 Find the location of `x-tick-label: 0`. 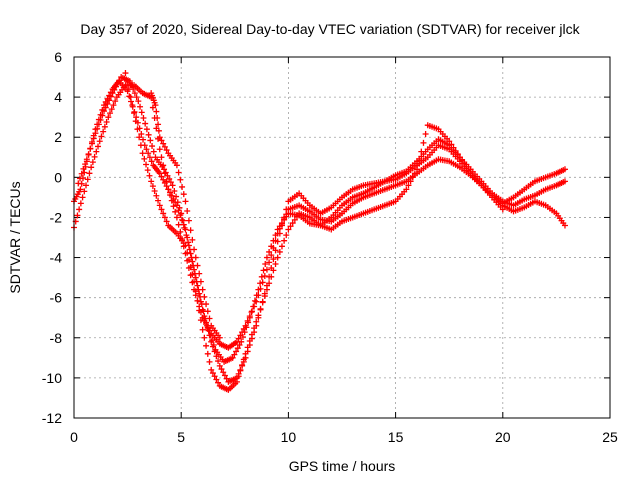

x-tick-label: 0 is located at coordinates (74, 437).